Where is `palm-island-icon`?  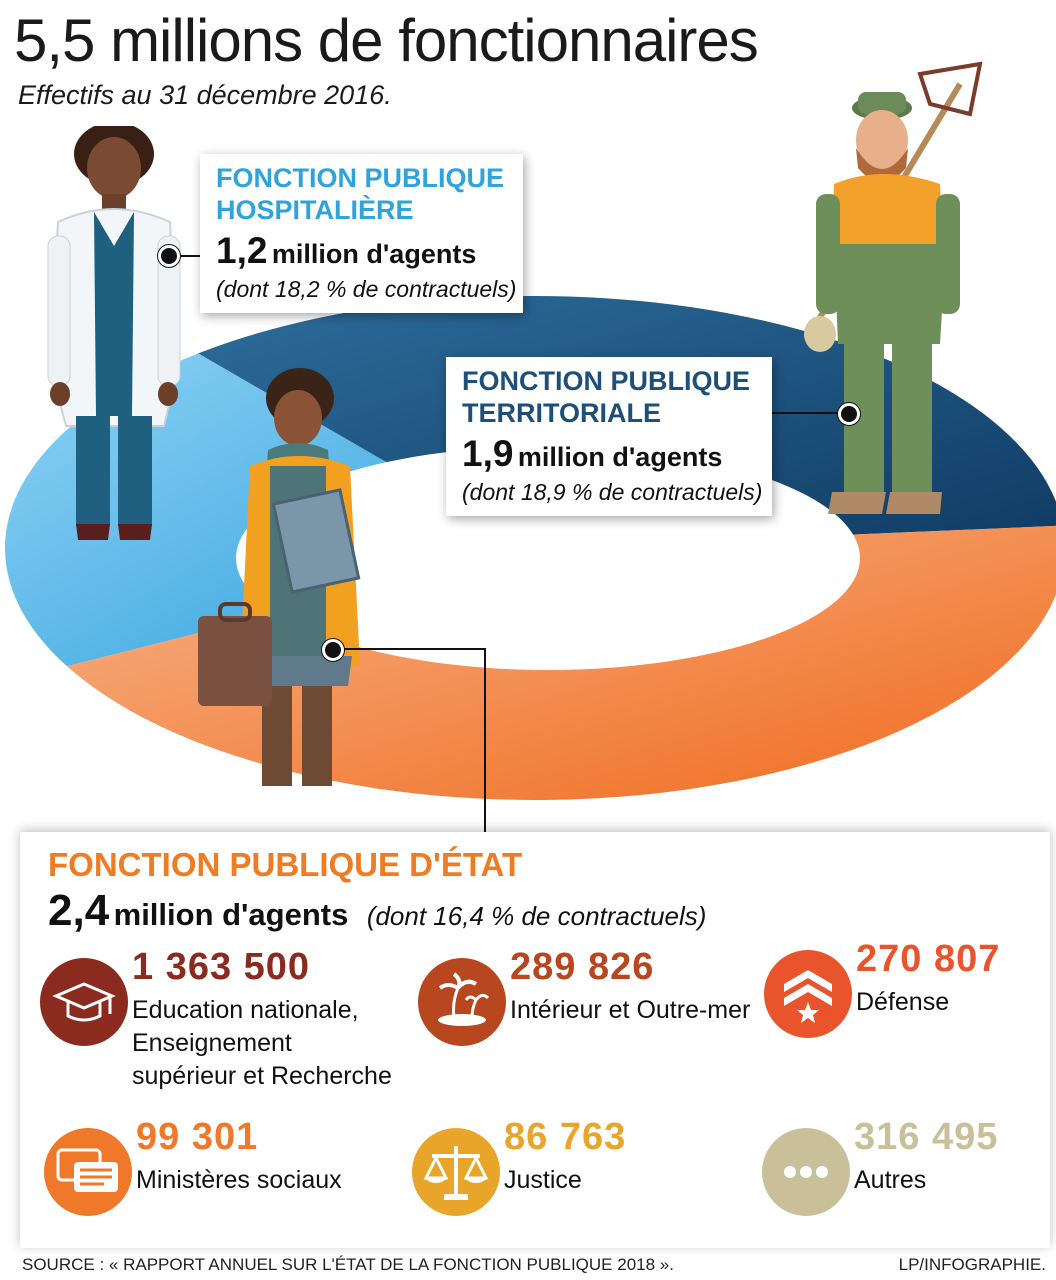 palm-island-icon is located at coordinates (462, 1002).